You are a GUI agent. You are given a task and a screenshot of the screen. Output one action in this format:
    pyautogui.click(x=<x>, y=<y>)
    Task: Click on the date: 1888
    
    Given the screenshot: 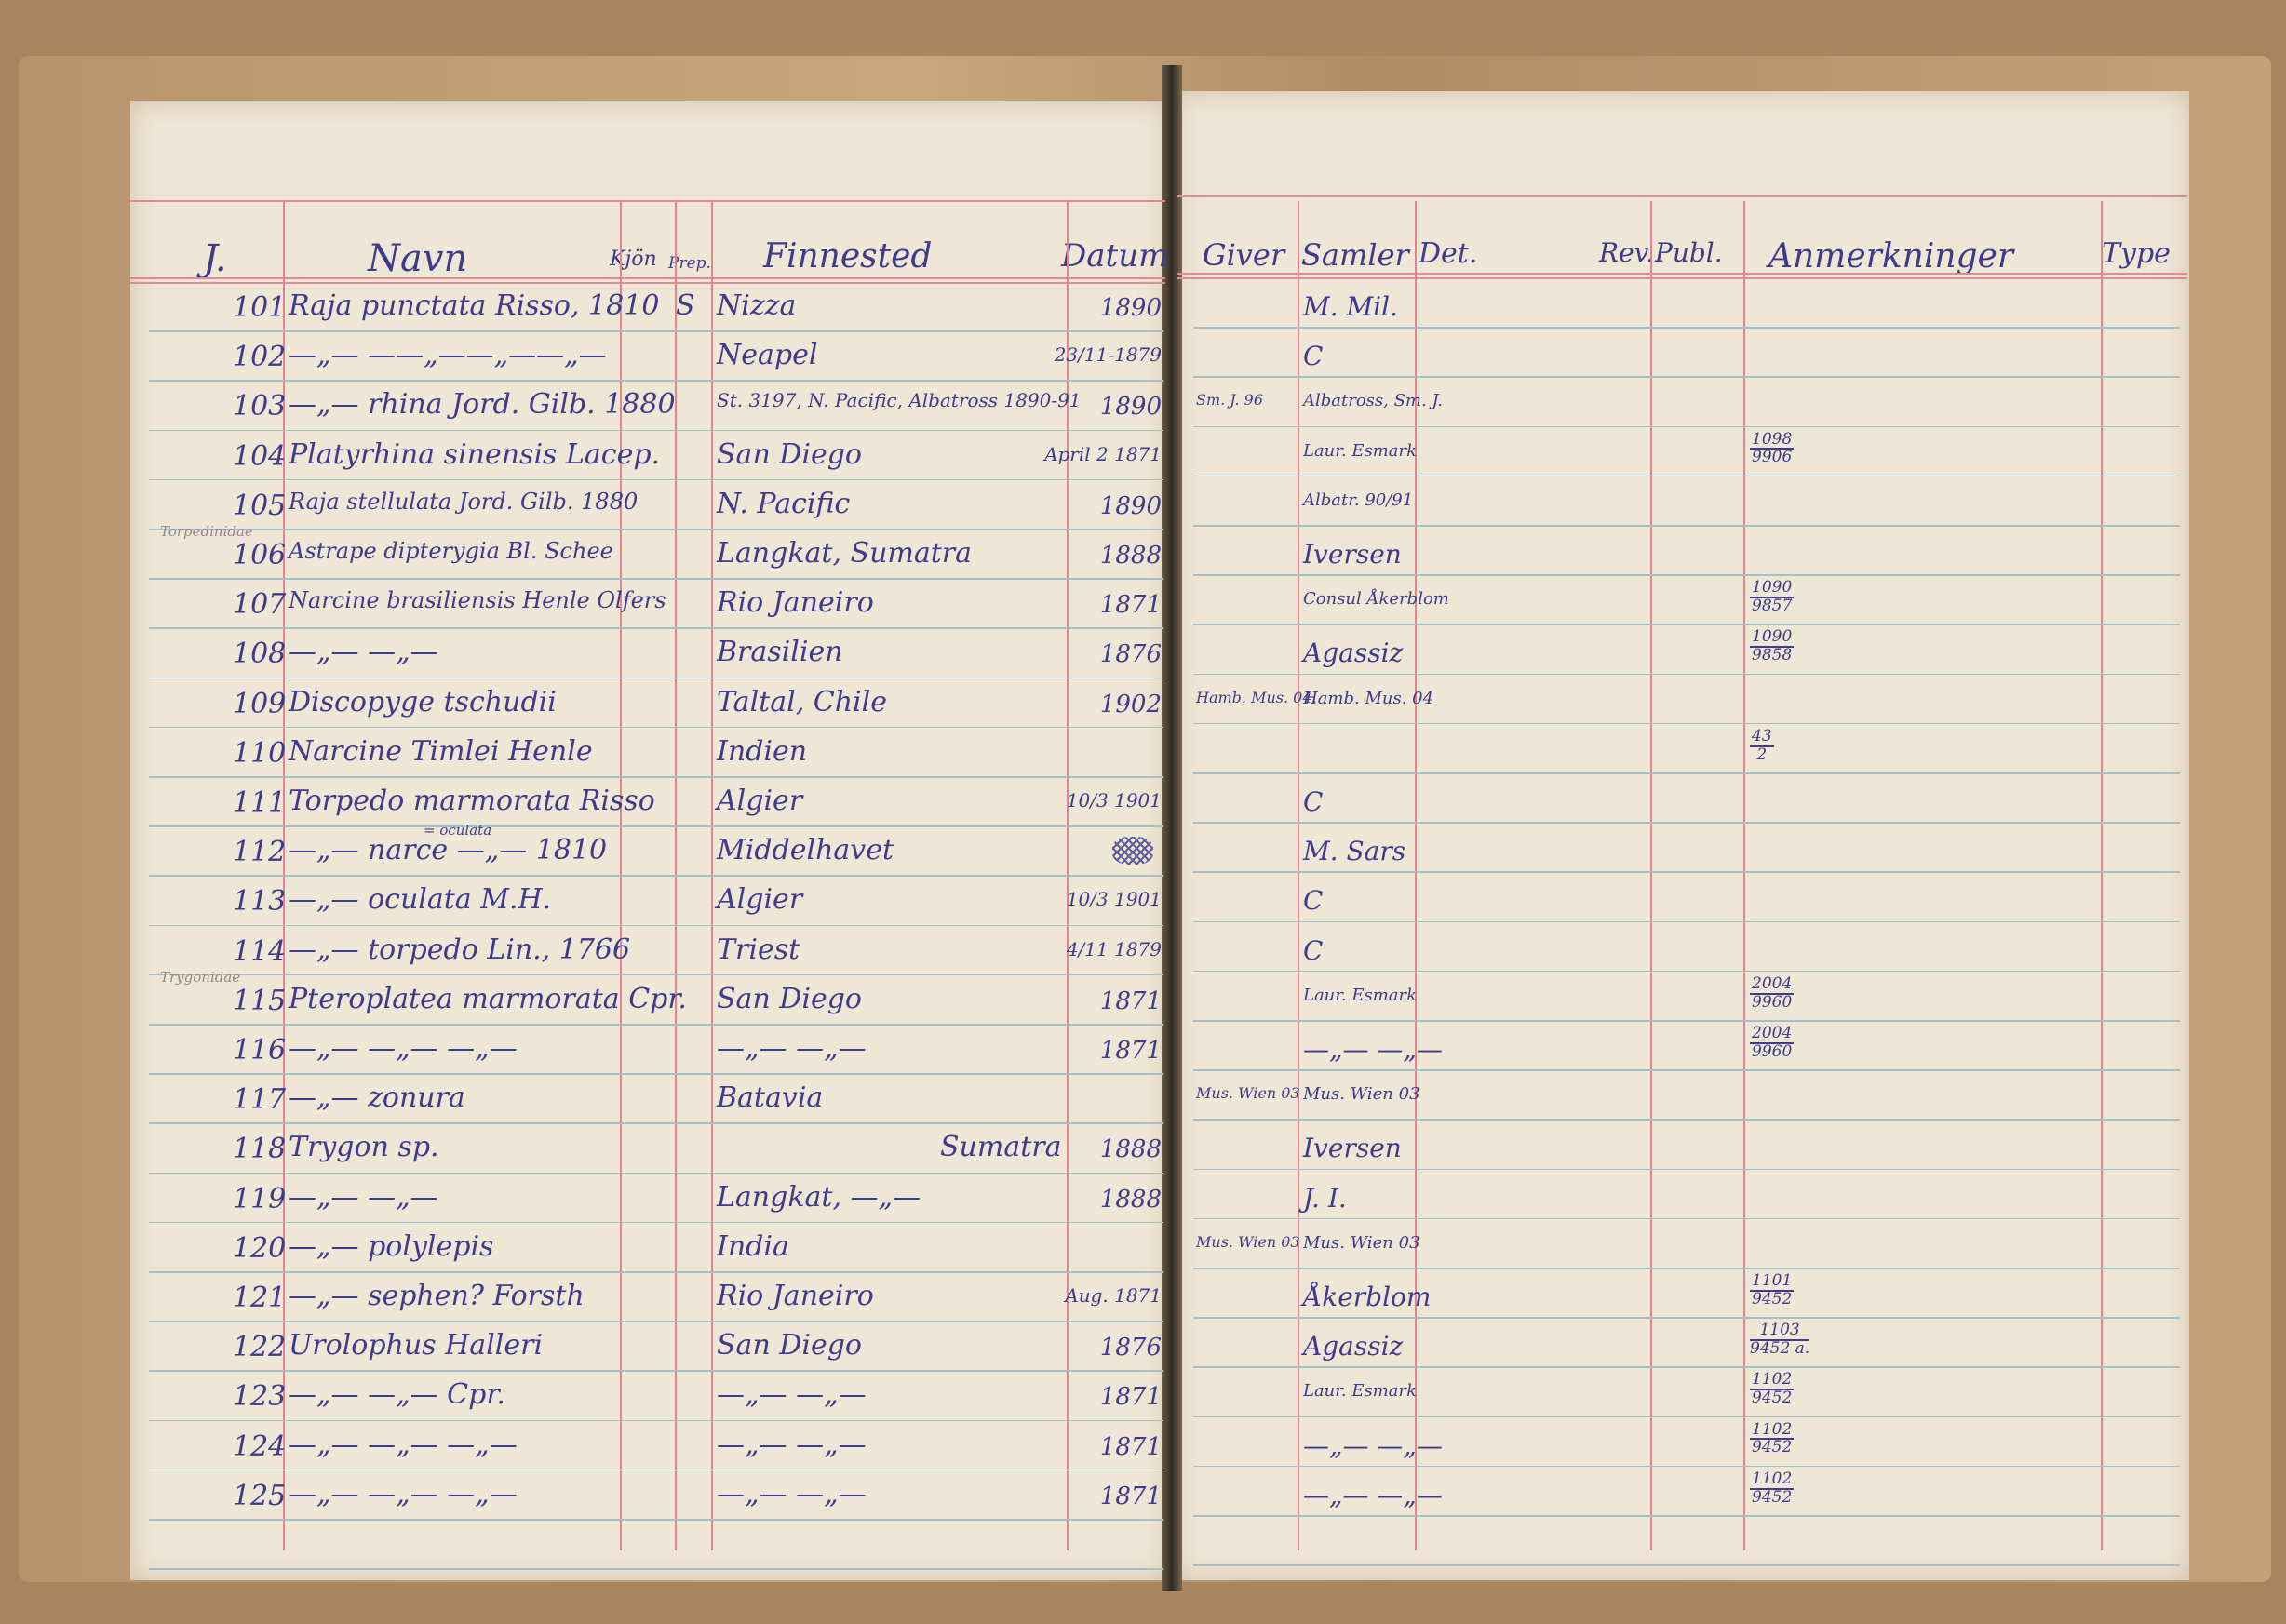 What is the action you would take?
    pyautogui.click(x=1130, y=556)
    